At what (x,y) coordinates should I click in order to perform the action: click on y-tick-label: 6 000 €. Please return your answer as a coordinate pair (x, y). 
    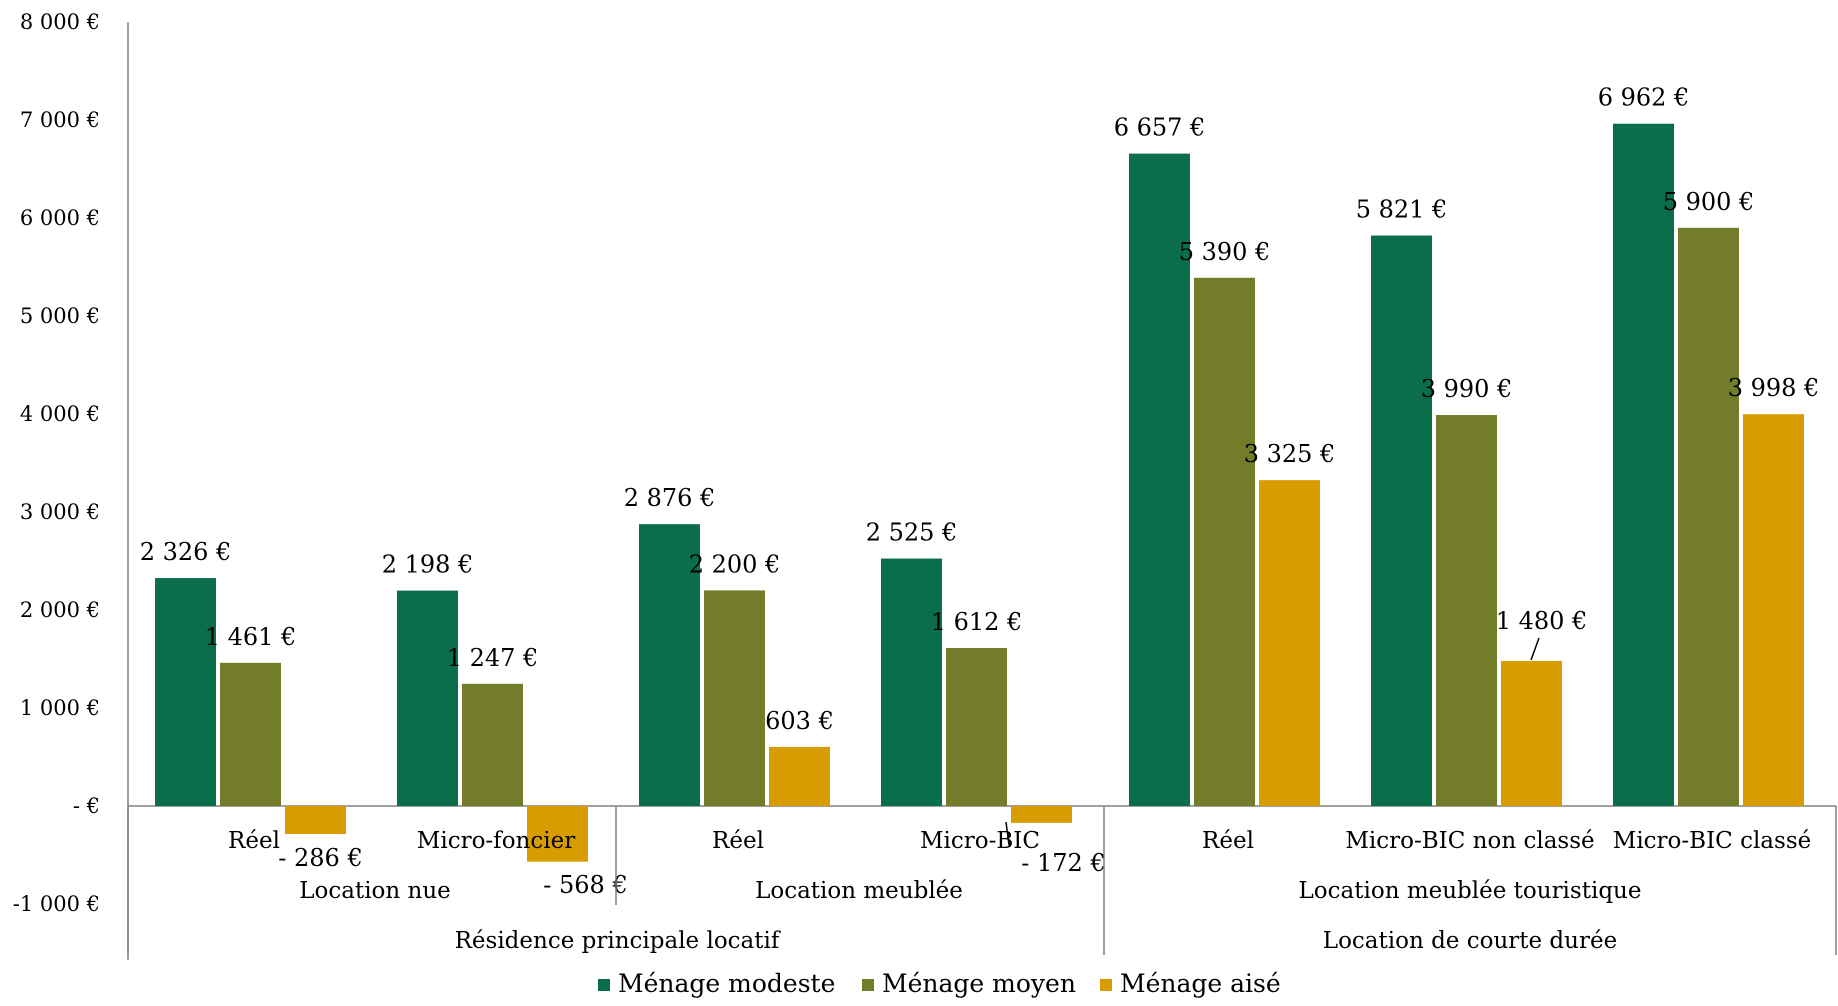
    Looking at the image, I should click on (60, 218).